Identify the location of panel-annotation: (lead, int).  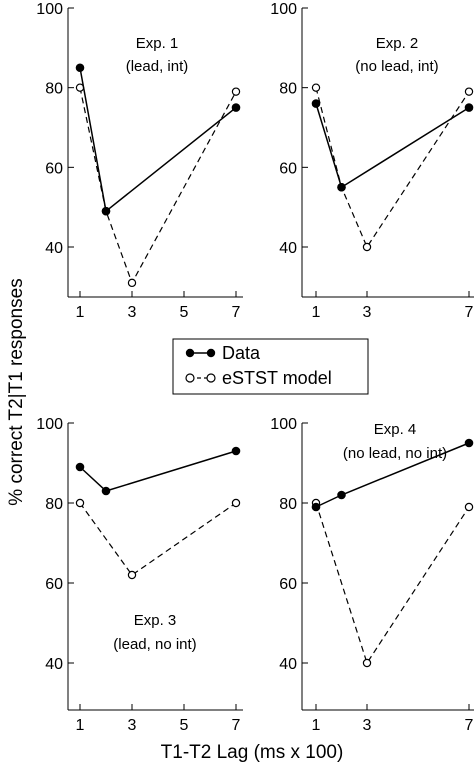
(157, 66).